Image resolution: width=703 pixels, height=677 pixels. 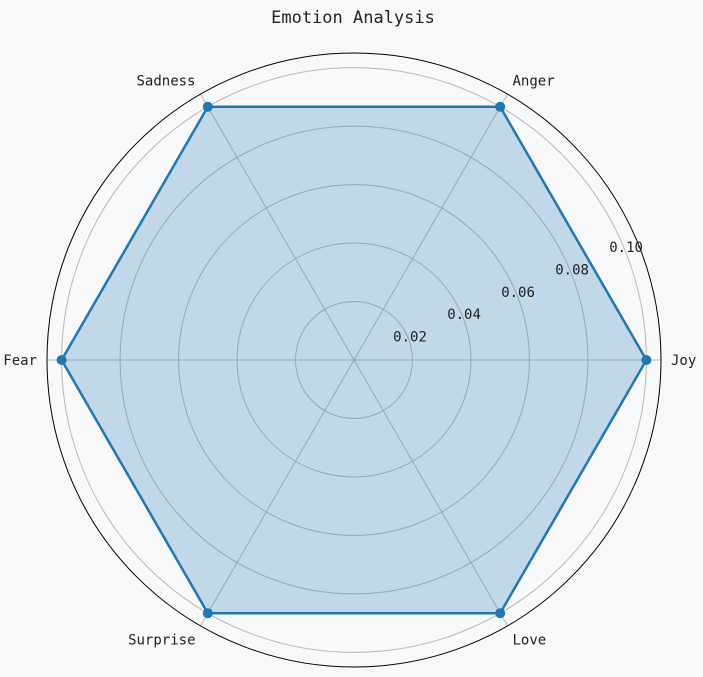 I want to click on category-label-anger: Anger, so click(x=534, y=81).